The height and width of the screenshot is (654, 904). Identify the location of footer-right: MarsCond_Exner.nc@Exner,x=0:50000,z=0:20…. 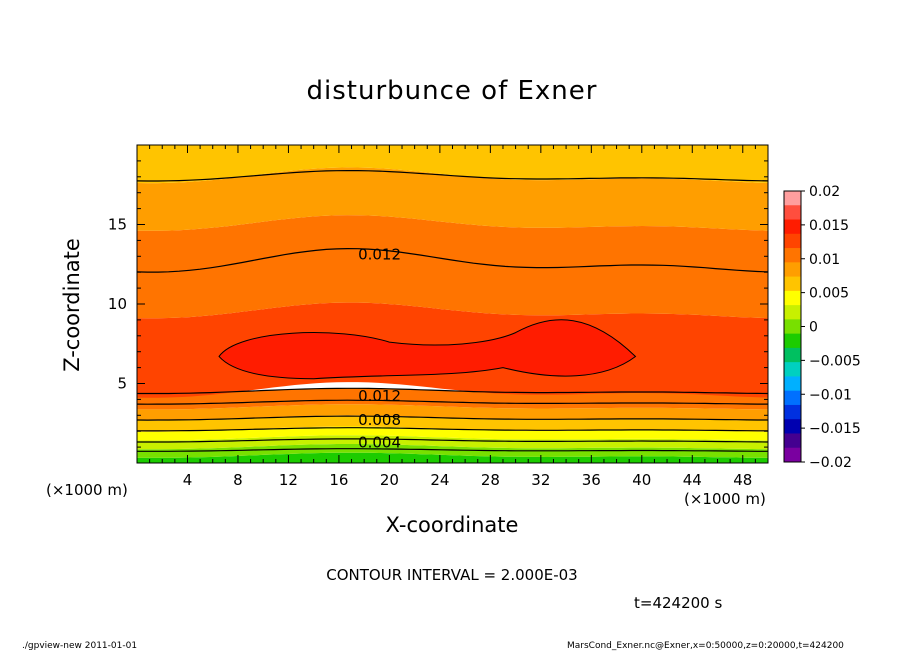
(705, 646).